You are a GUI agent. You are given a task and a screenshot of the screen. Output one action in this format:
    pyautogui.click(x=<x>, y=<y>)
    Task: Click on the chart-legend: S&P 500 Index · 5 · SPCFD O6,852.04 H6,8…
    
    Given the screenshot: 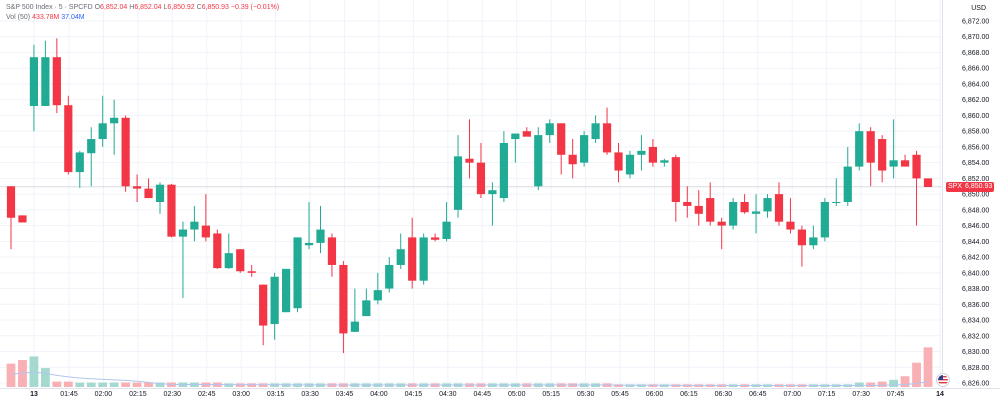 What is the action you would take?
    pyautogui.click(x=142, y=13)
    